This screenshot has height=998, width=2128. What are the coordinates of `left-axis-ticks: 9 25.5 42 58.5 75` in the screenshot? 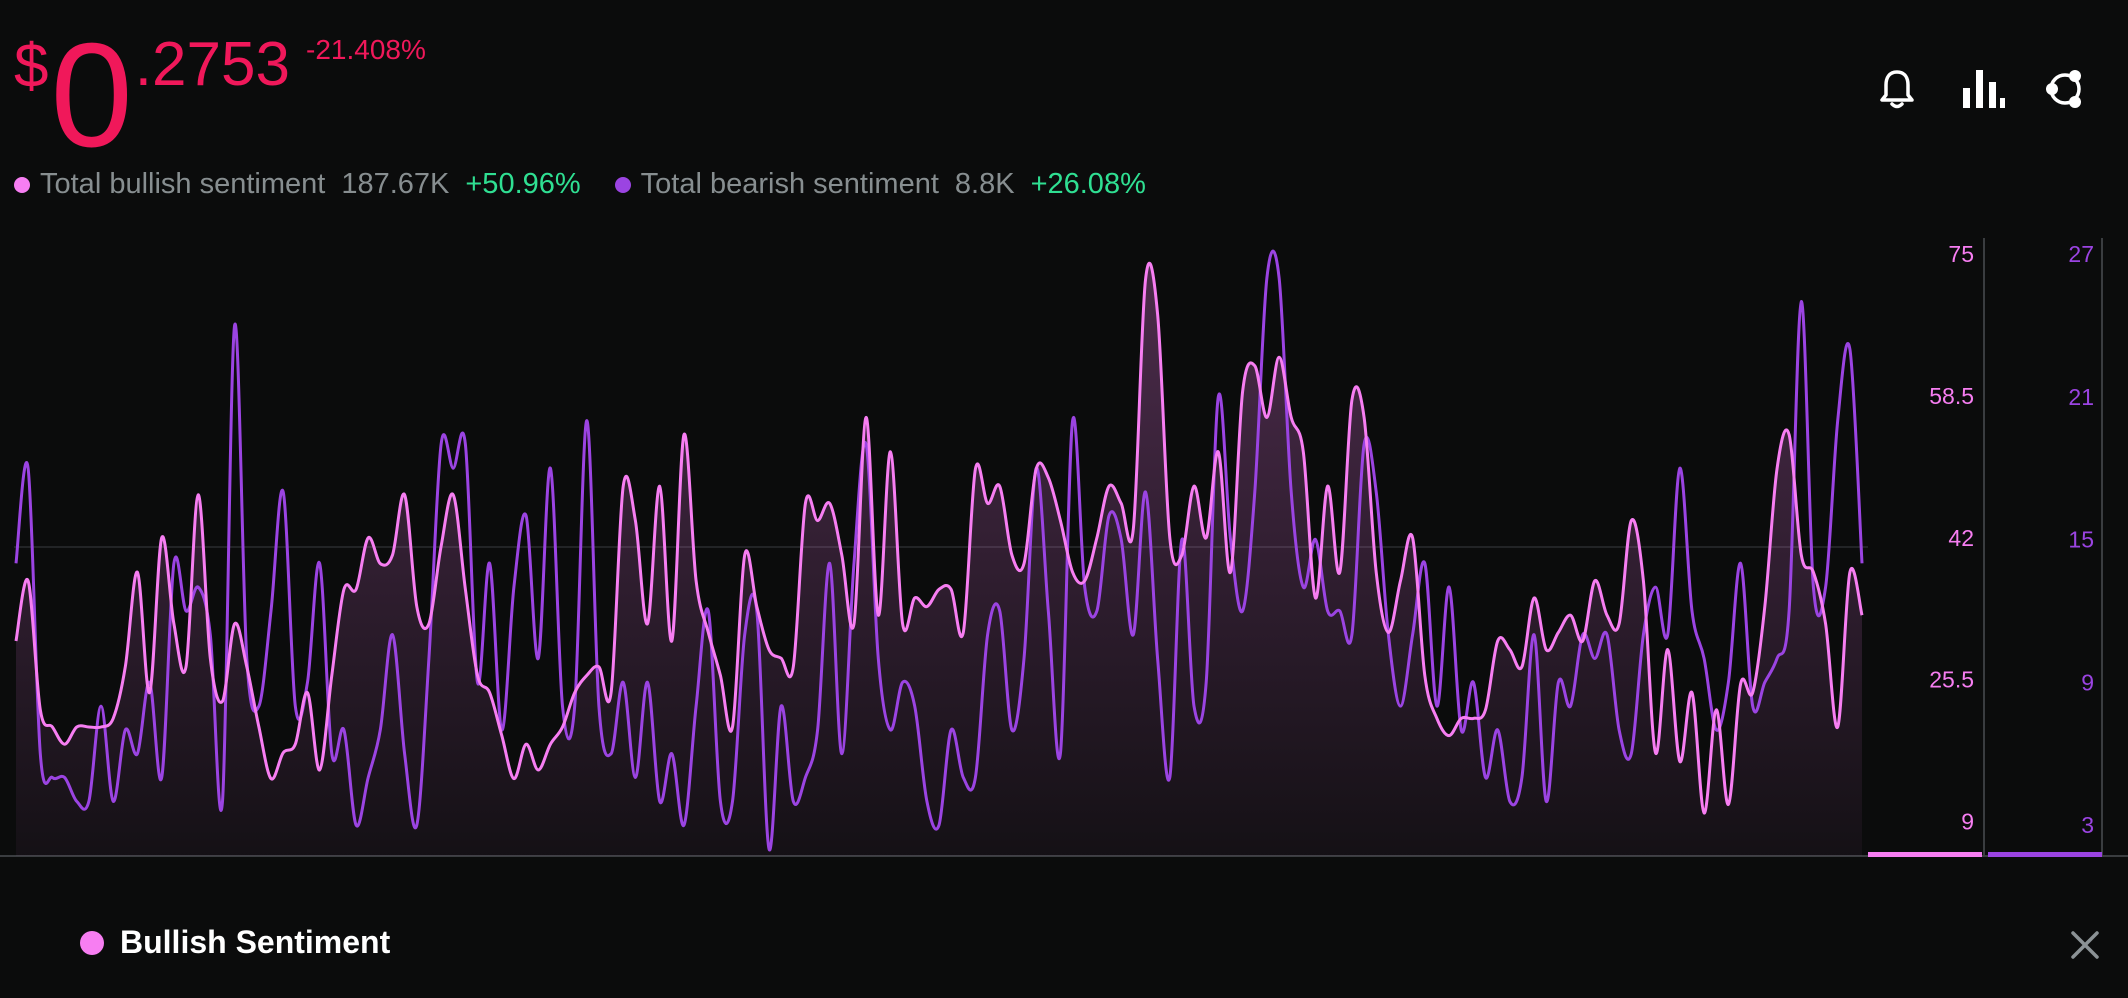 It's located at (1951, 538).